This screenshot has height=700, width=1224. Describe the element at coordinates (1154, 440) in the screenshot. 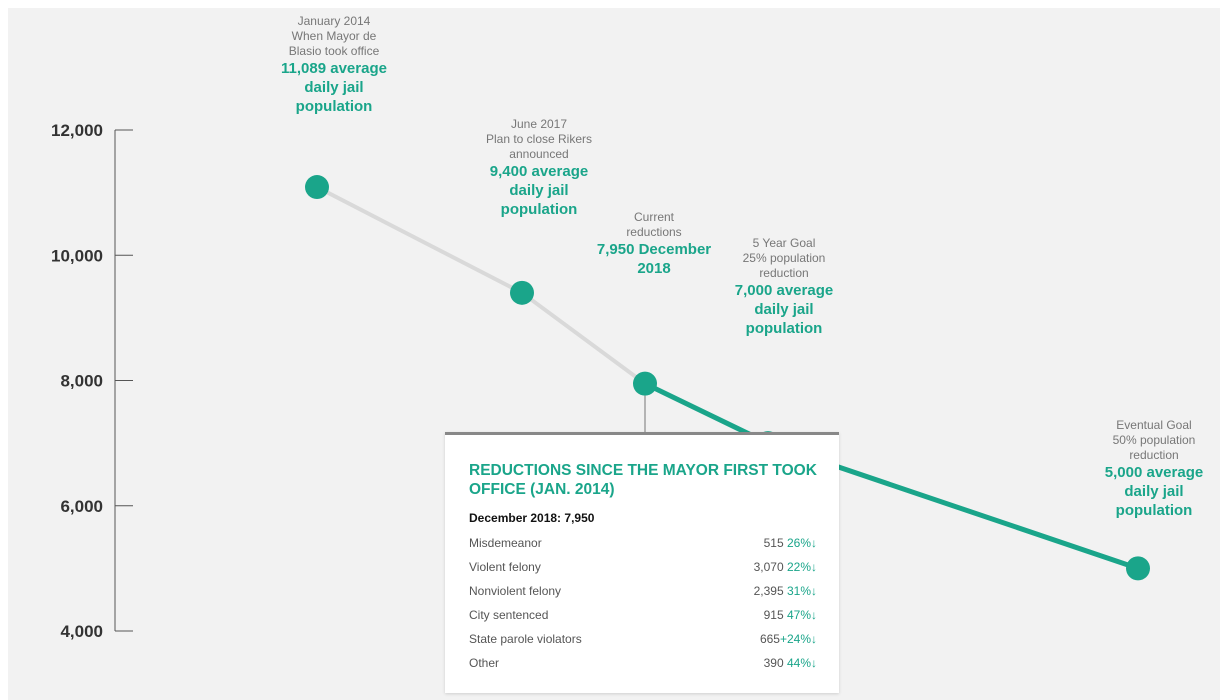

I see `annotation-caption: 50% population` at that location.